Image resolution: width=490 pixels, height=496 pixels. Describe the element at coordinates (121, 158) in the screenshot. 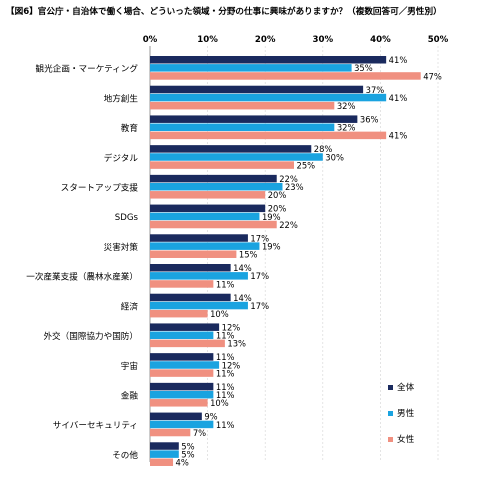

I see `category-label: デジタル` at that location.